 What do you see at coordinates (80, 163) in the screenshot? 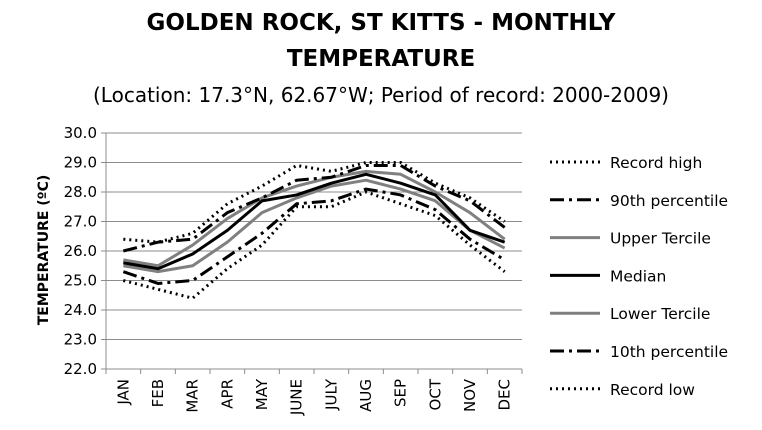
I see `y-tick-label: 29.0` at bounding box center [80, 163].